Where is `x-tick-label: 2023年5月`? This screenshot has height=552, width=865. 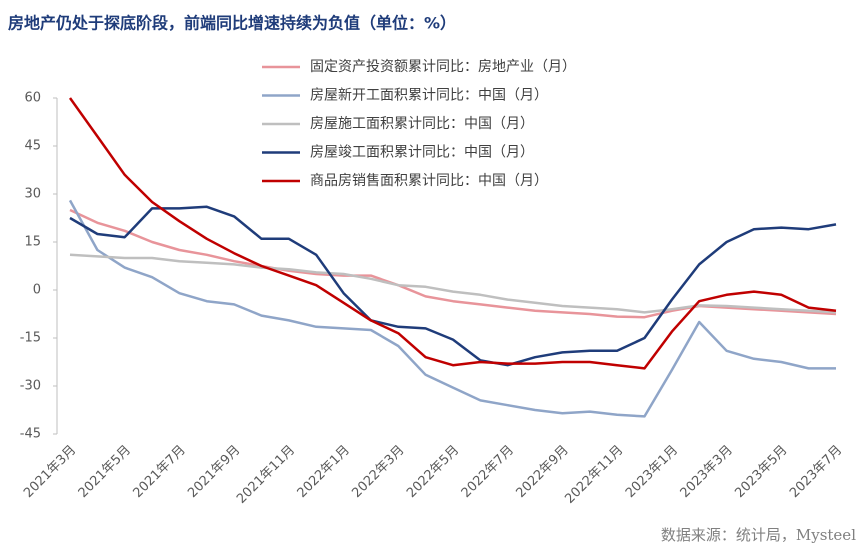 x-tick-label: 2023年5月 is located at coordinates (761, 472).